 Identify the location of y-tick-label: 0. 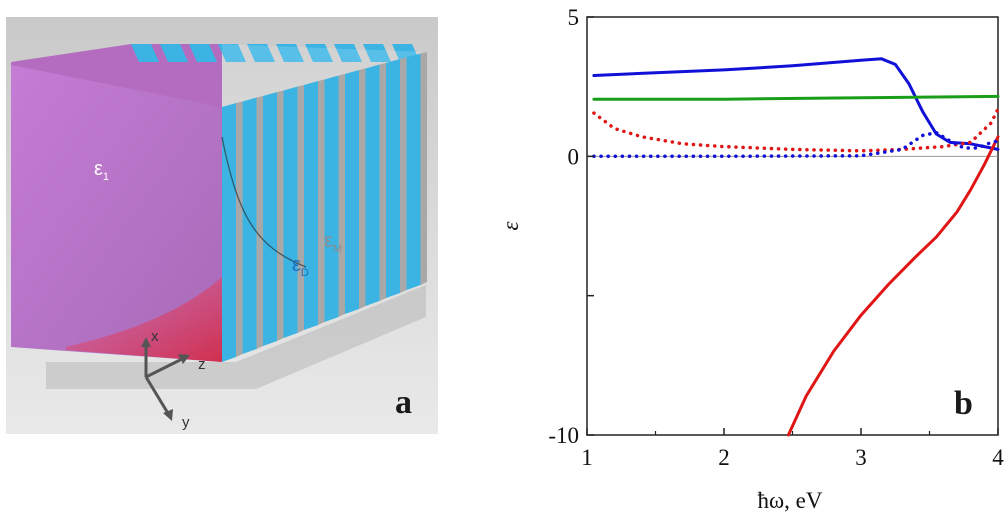
(574, 156).